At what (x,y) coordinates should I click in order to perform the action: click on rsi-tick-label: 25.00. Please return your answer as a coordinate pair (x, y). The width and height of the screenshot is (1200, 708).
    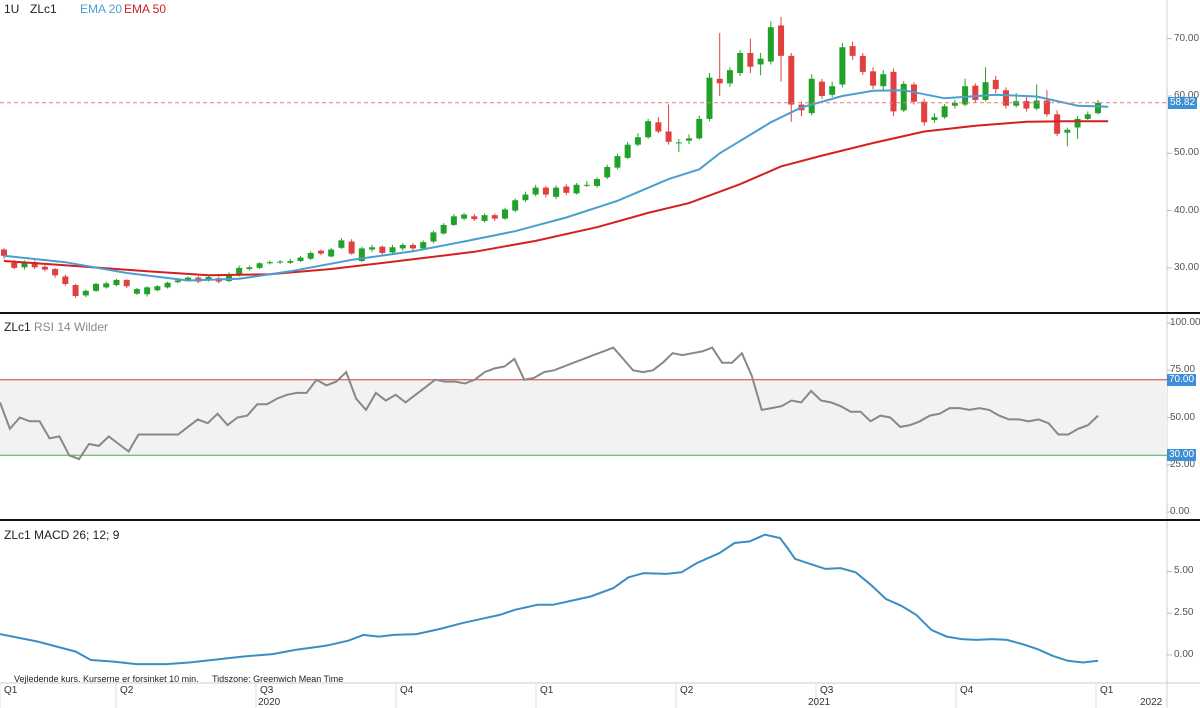
    Looking at the image, I should click on (1183, 464).